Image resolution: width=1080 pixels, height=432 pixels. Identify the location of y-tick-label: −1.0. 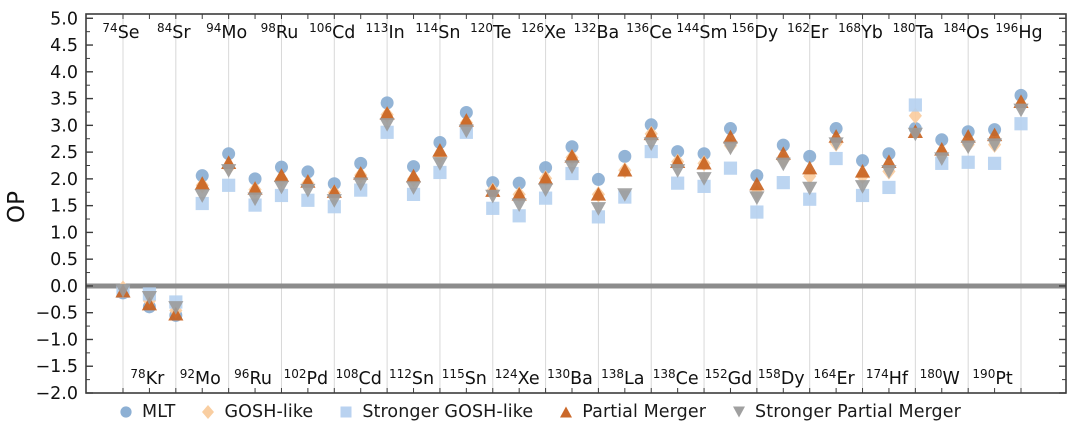
(57, 340).